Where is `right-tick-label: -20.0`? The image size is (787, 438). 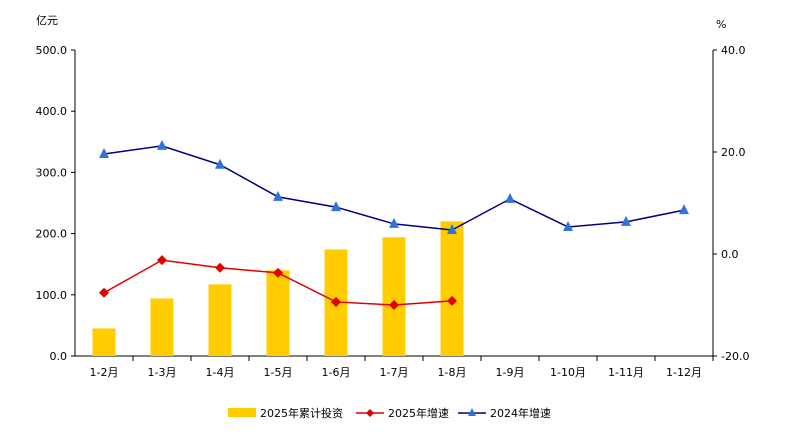 right-tick-label: -20.0 is located at coordinates (735, 356).